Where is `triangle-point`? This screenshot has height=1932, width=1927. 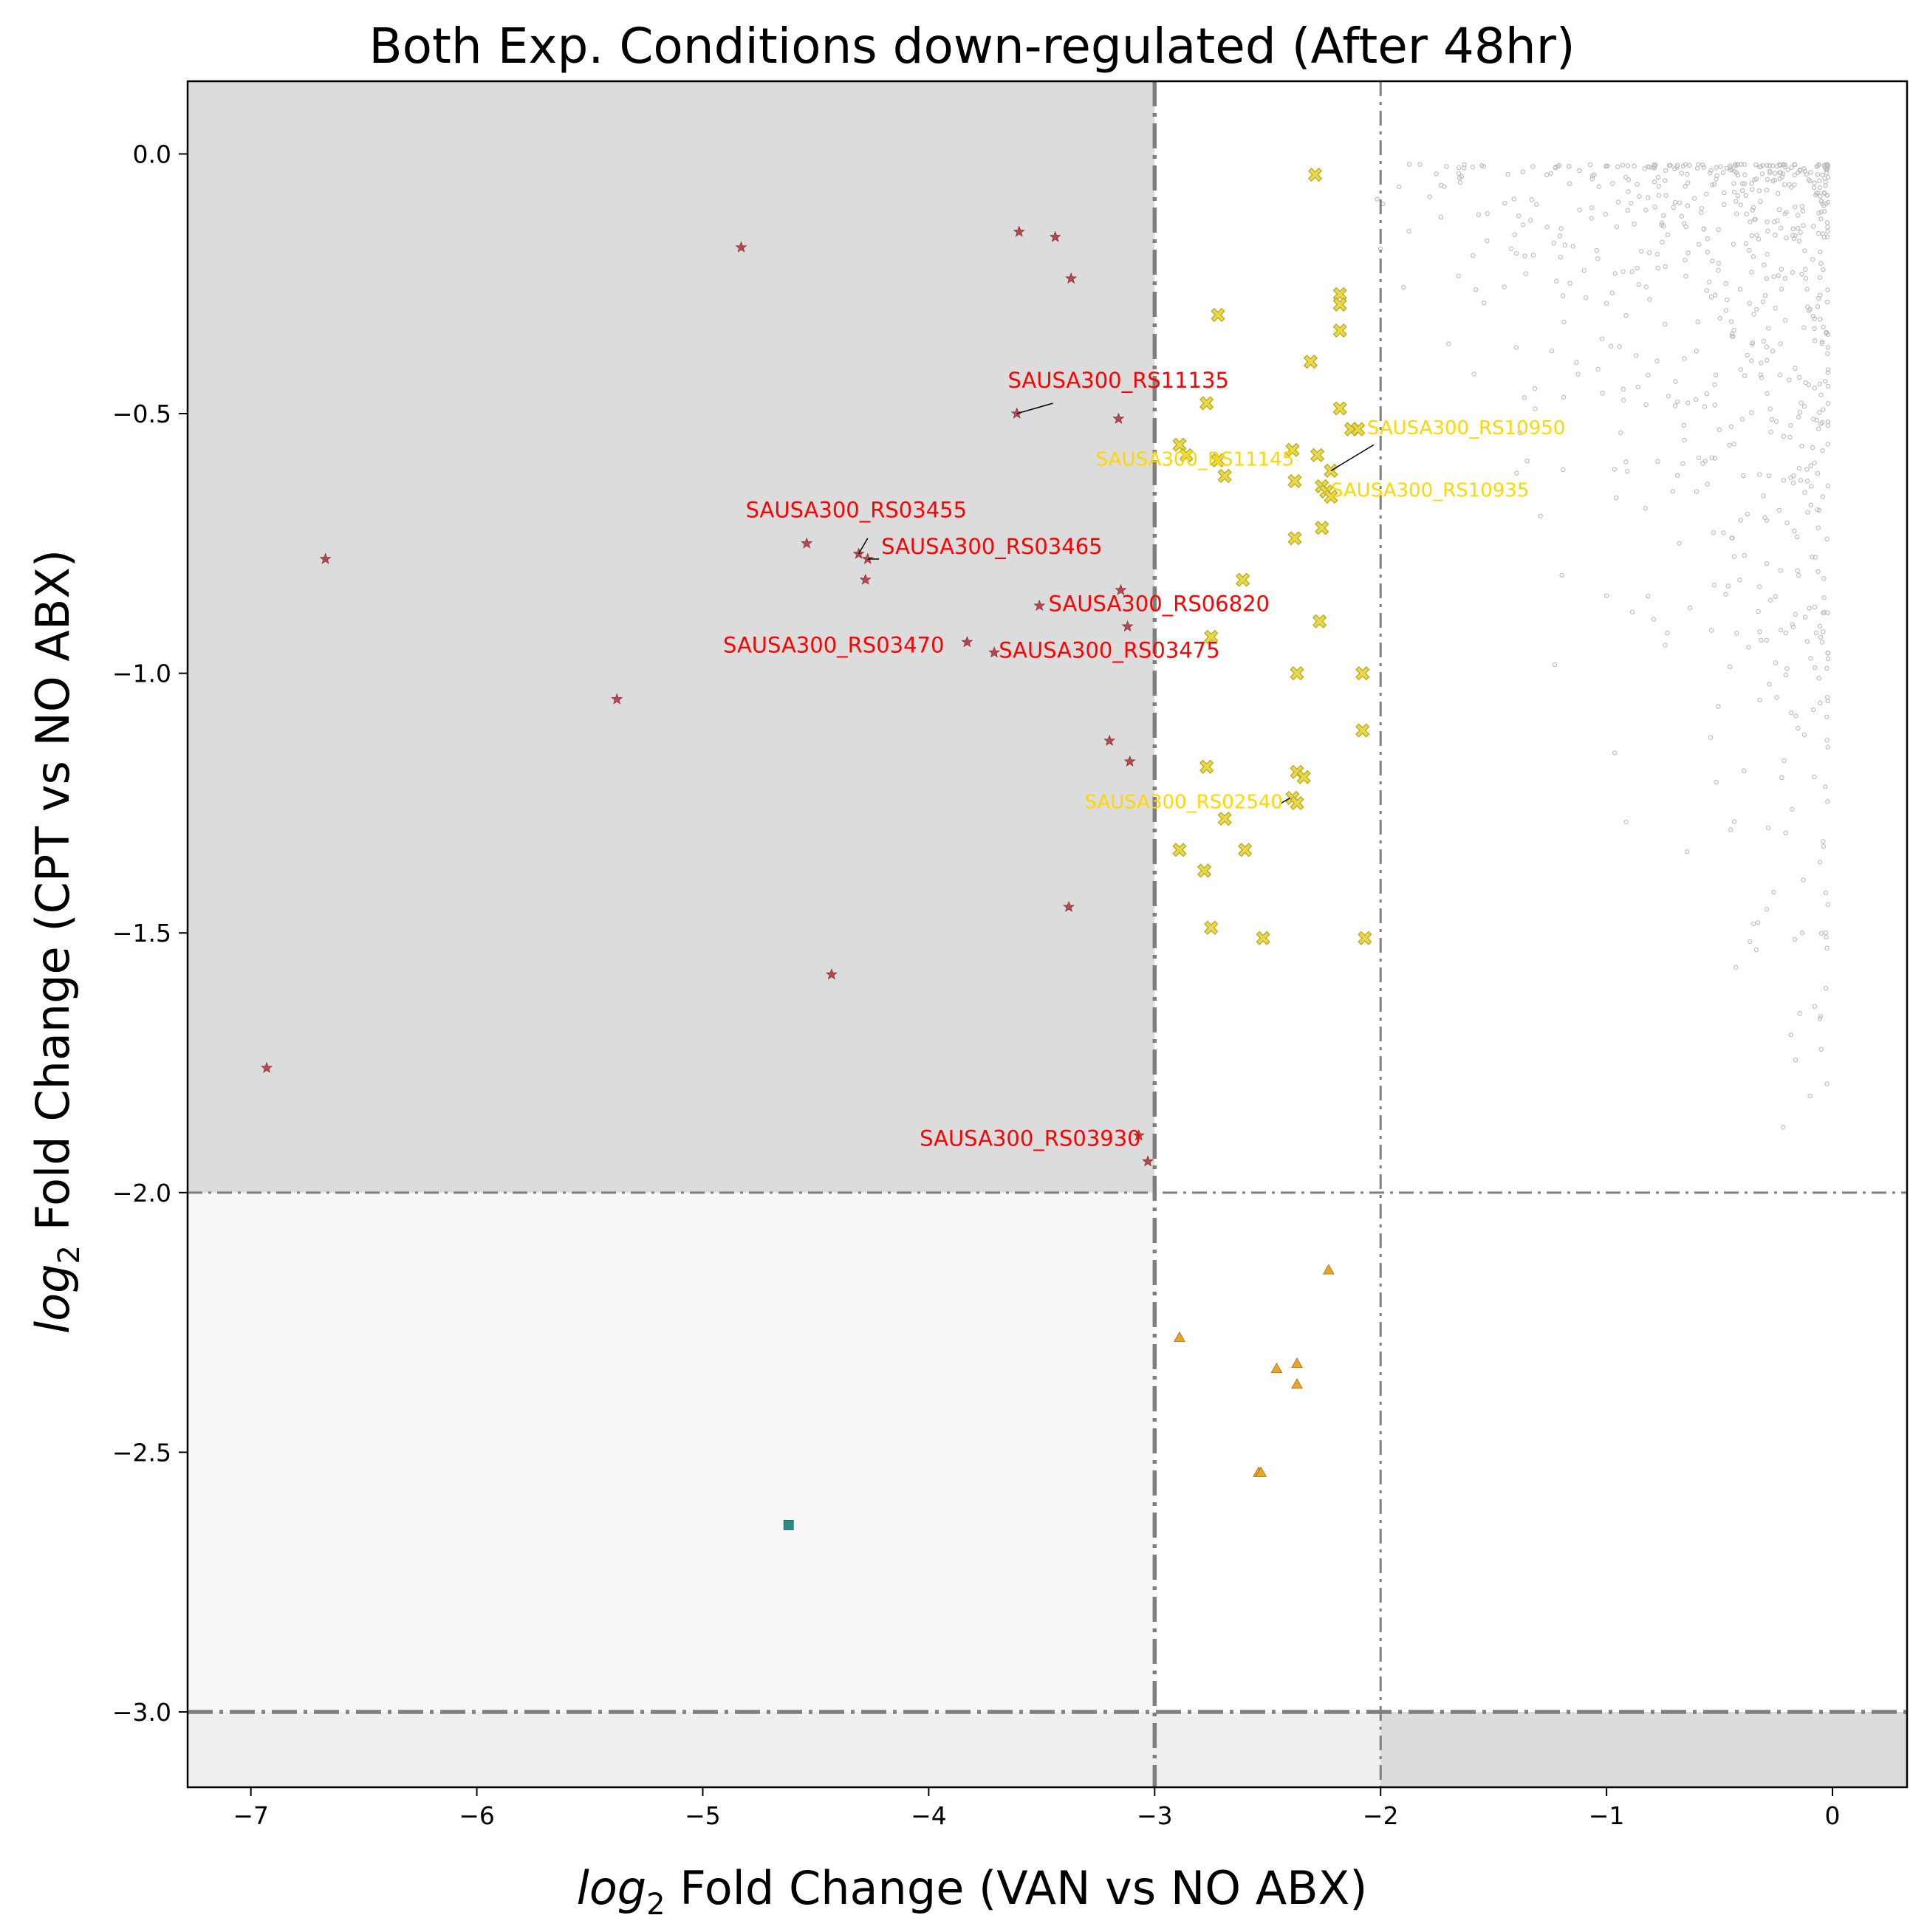
triangle-point is located at coordinates (1297, 1383).